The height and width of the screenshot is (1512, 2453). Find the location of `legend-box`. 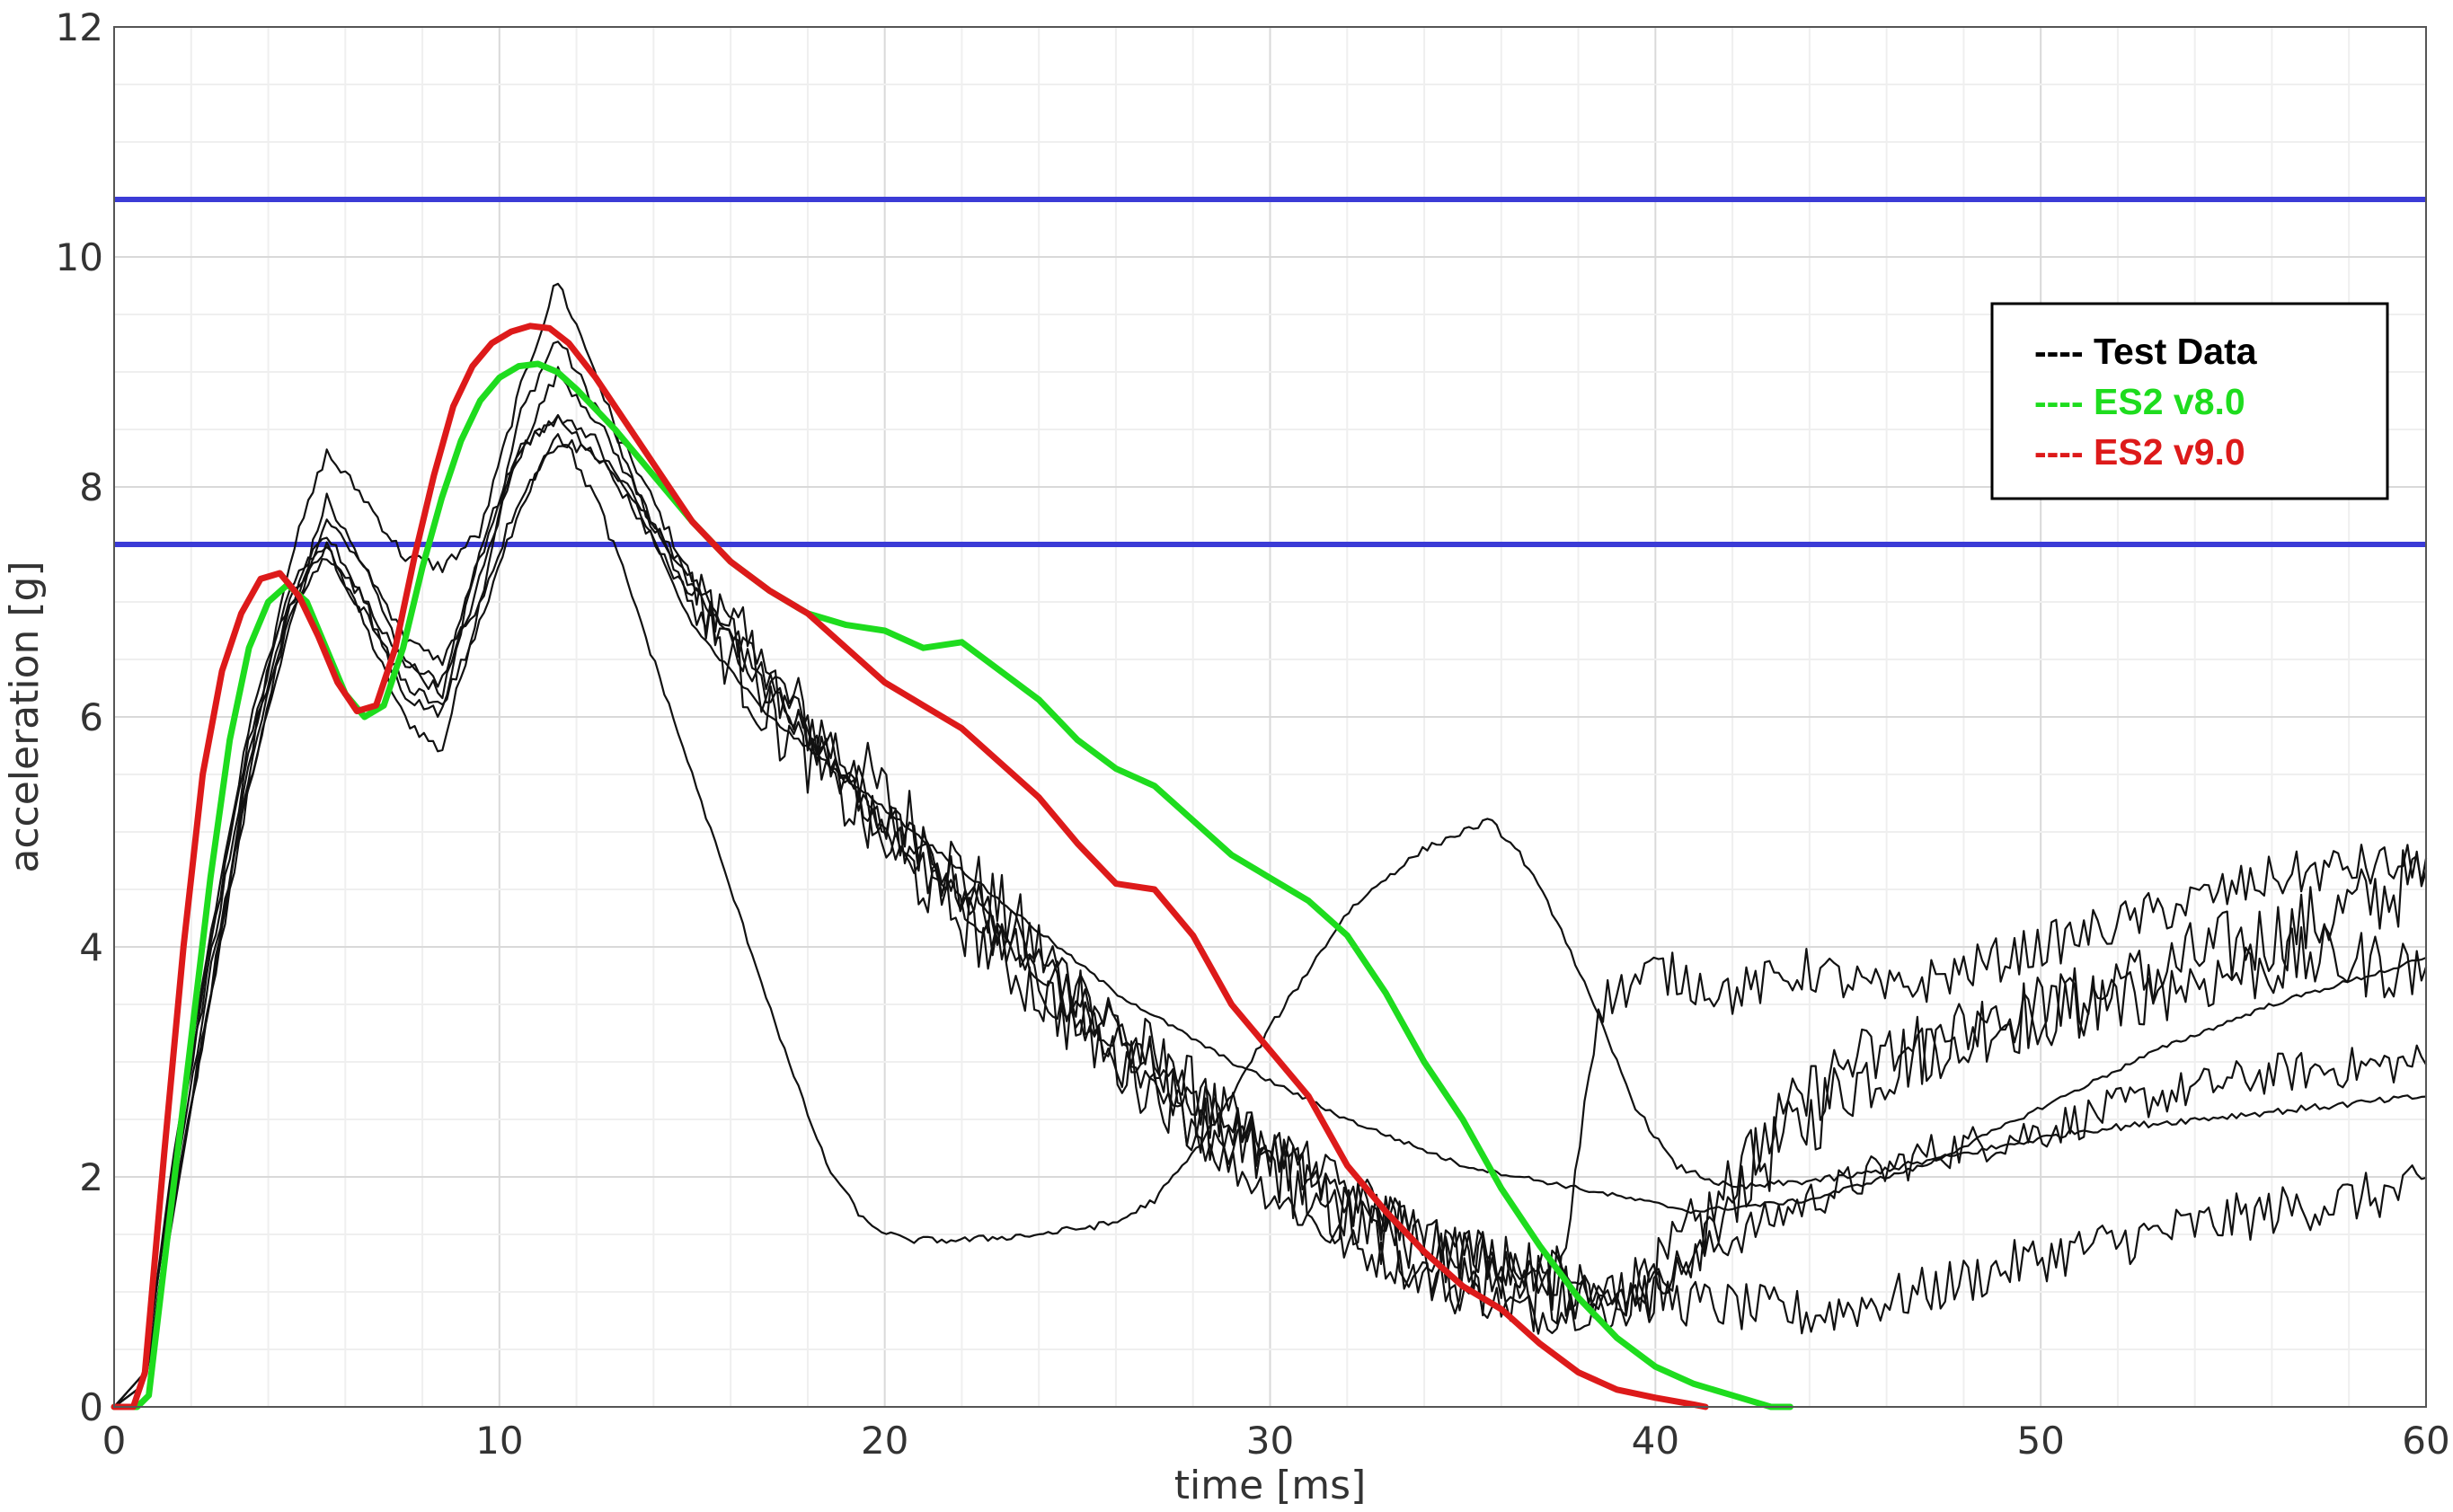

legend-box is located at coordinates (2189, 401).